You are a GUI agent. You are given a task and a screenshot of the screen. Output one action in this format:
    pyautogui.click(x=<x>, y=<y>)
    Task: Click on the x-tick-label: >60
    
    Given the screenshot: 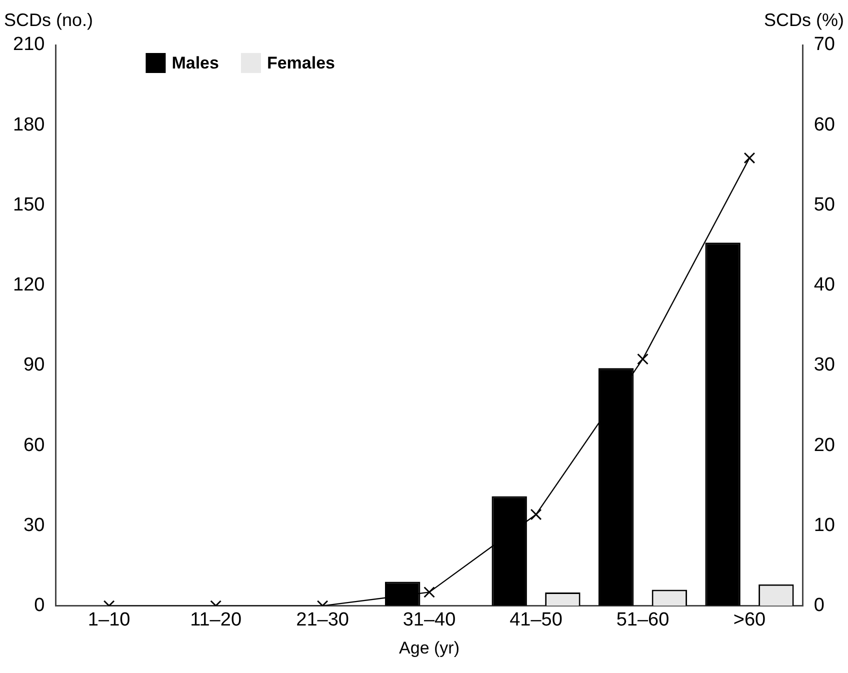 What is the action you would take?
    pyautogui.click(x=749, y=619)
    